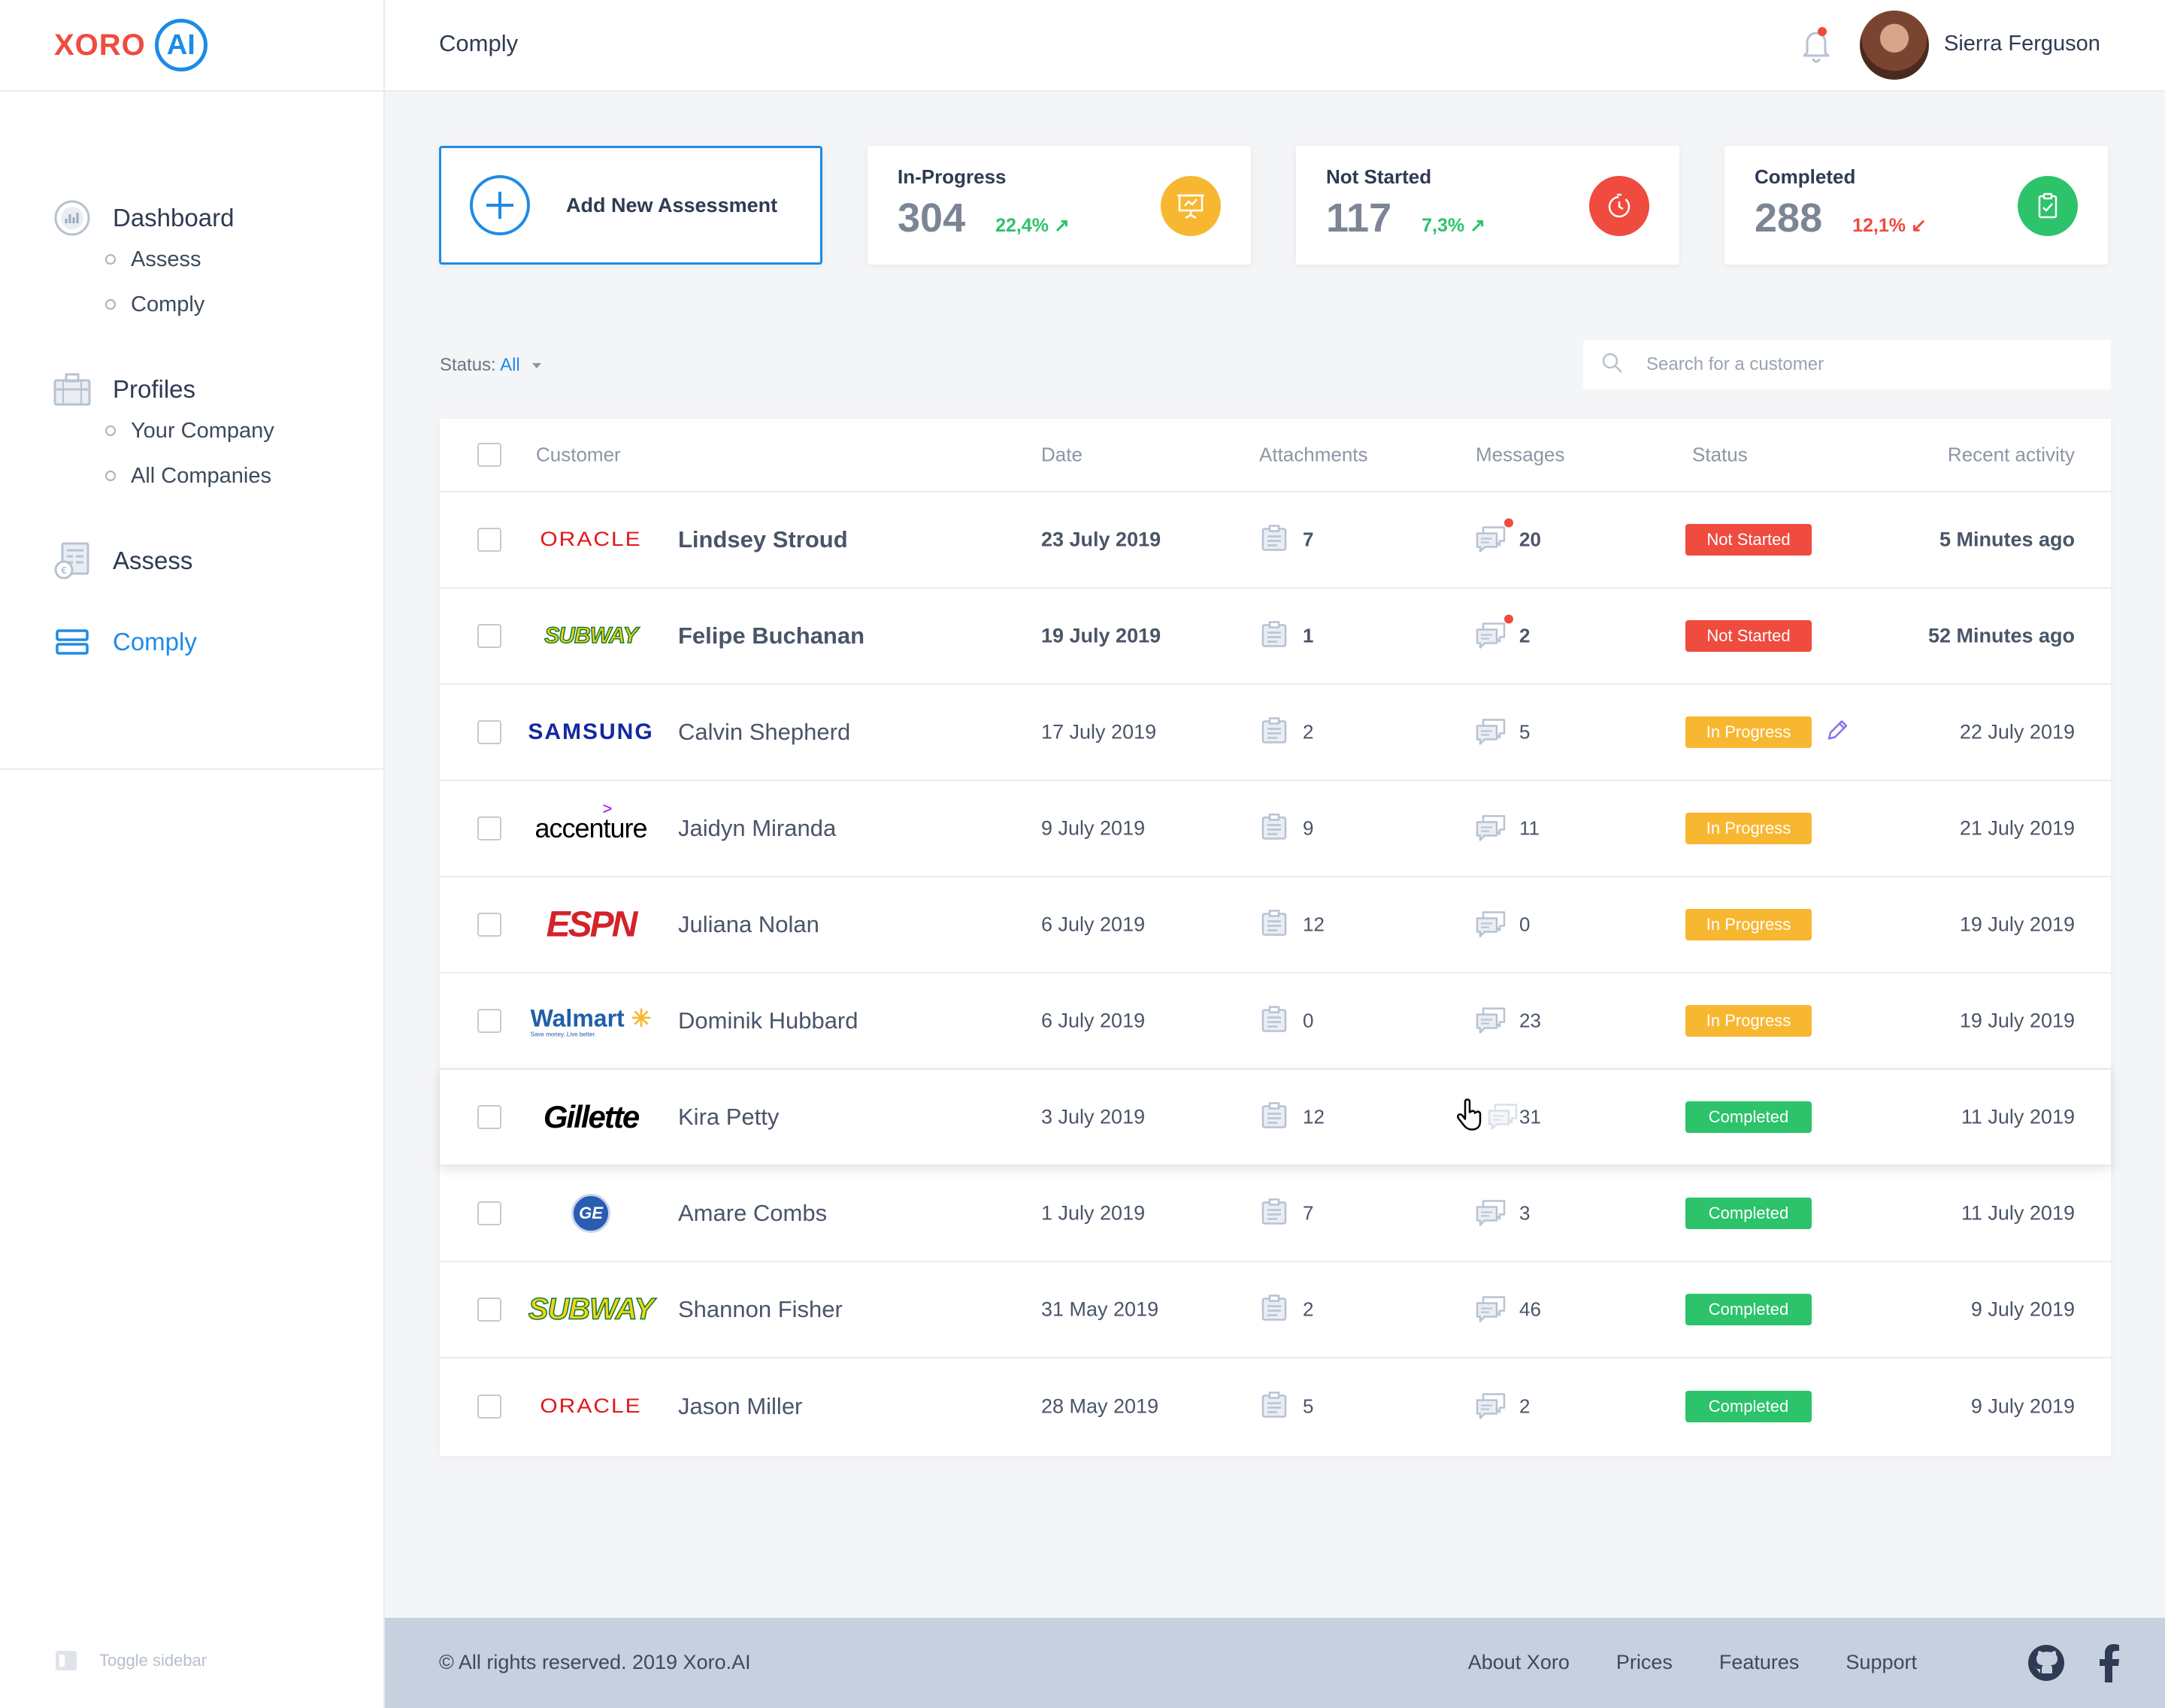  I want to click on oracle-logo: ORACLE, so click(591, 1406).